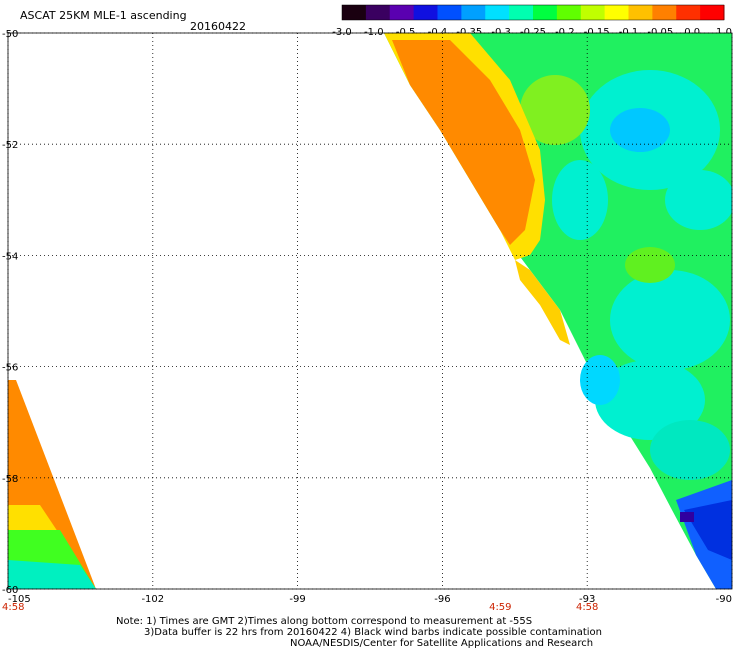 The width and height of the screenshot is (740, 650). I want to click on colorbar-label: -0.5, so click(406, 32).